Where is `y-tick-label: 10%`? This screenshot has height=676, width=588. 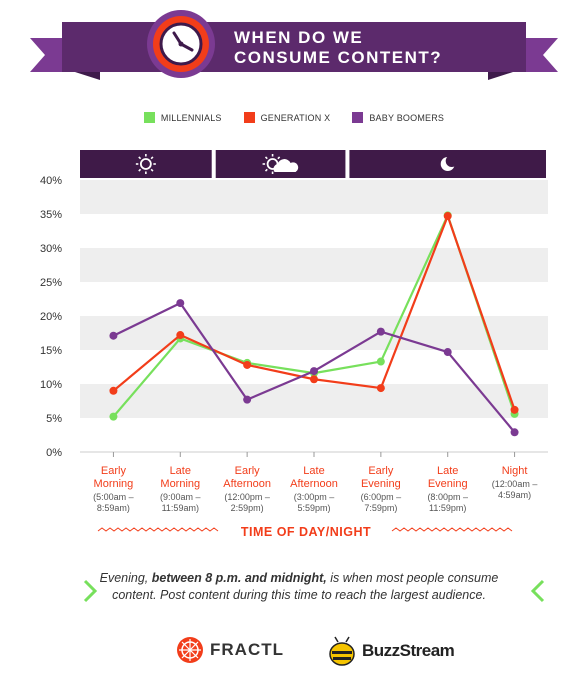
y-tick-label: 10% is located at coordinates (51, 385).